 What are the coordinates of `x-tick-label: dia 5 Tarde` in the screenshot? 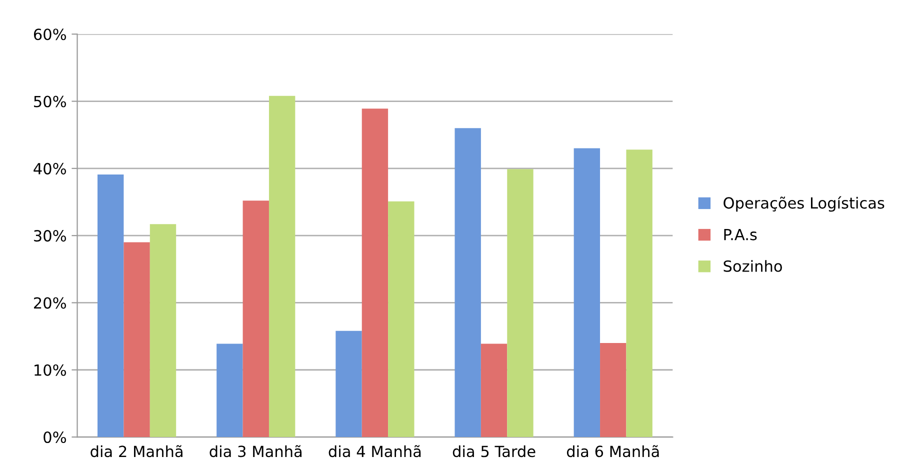 It's located at (494, 451).